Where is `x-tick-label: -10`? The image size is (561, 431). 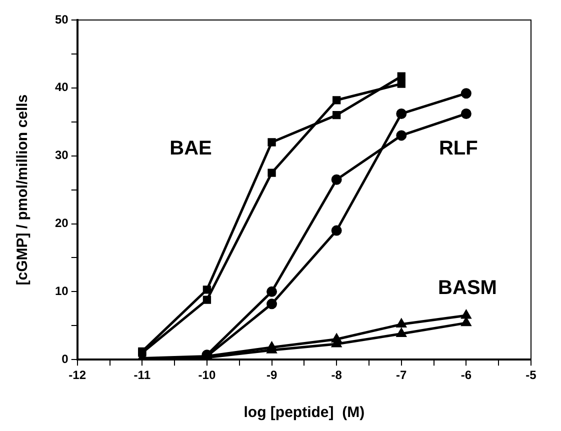 x-tick-label: -10 is located at coordinates (207, 375).